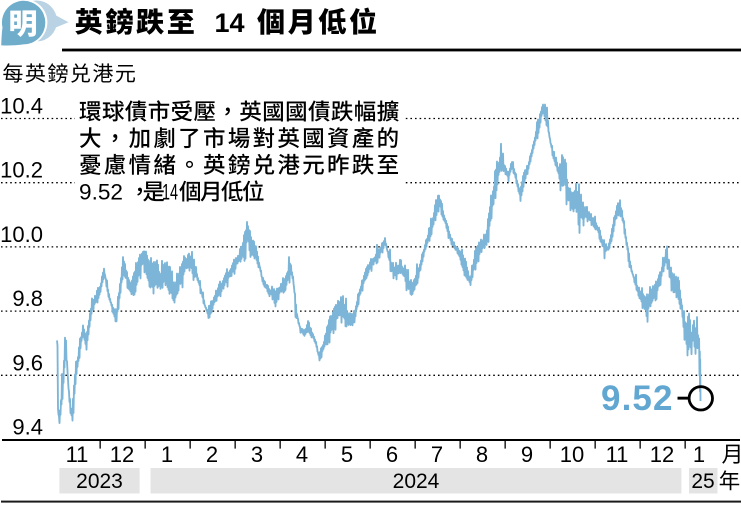 This screenshot has width=741, height=506. What do you see at coordinates (257, 454) in the screenshot?
I see `svg-text: 3` at bounding box center [257, 454].